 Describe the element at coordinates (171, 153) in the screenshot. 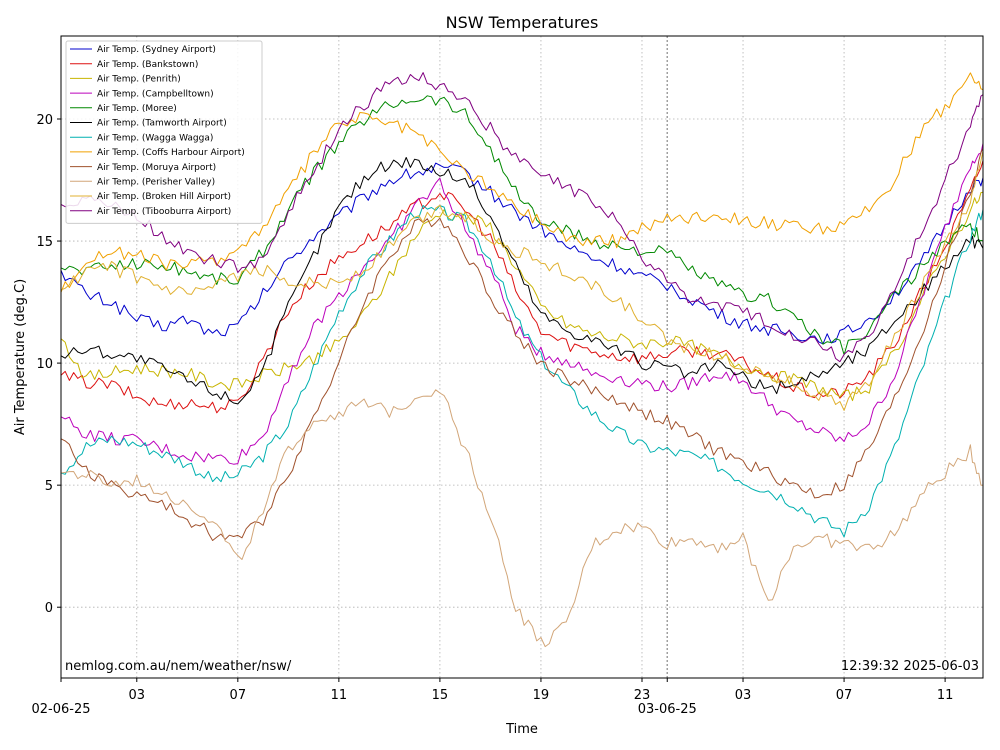

I see `legend-entry: Air Temp. (Coffs Harbour Airport)` at that location.